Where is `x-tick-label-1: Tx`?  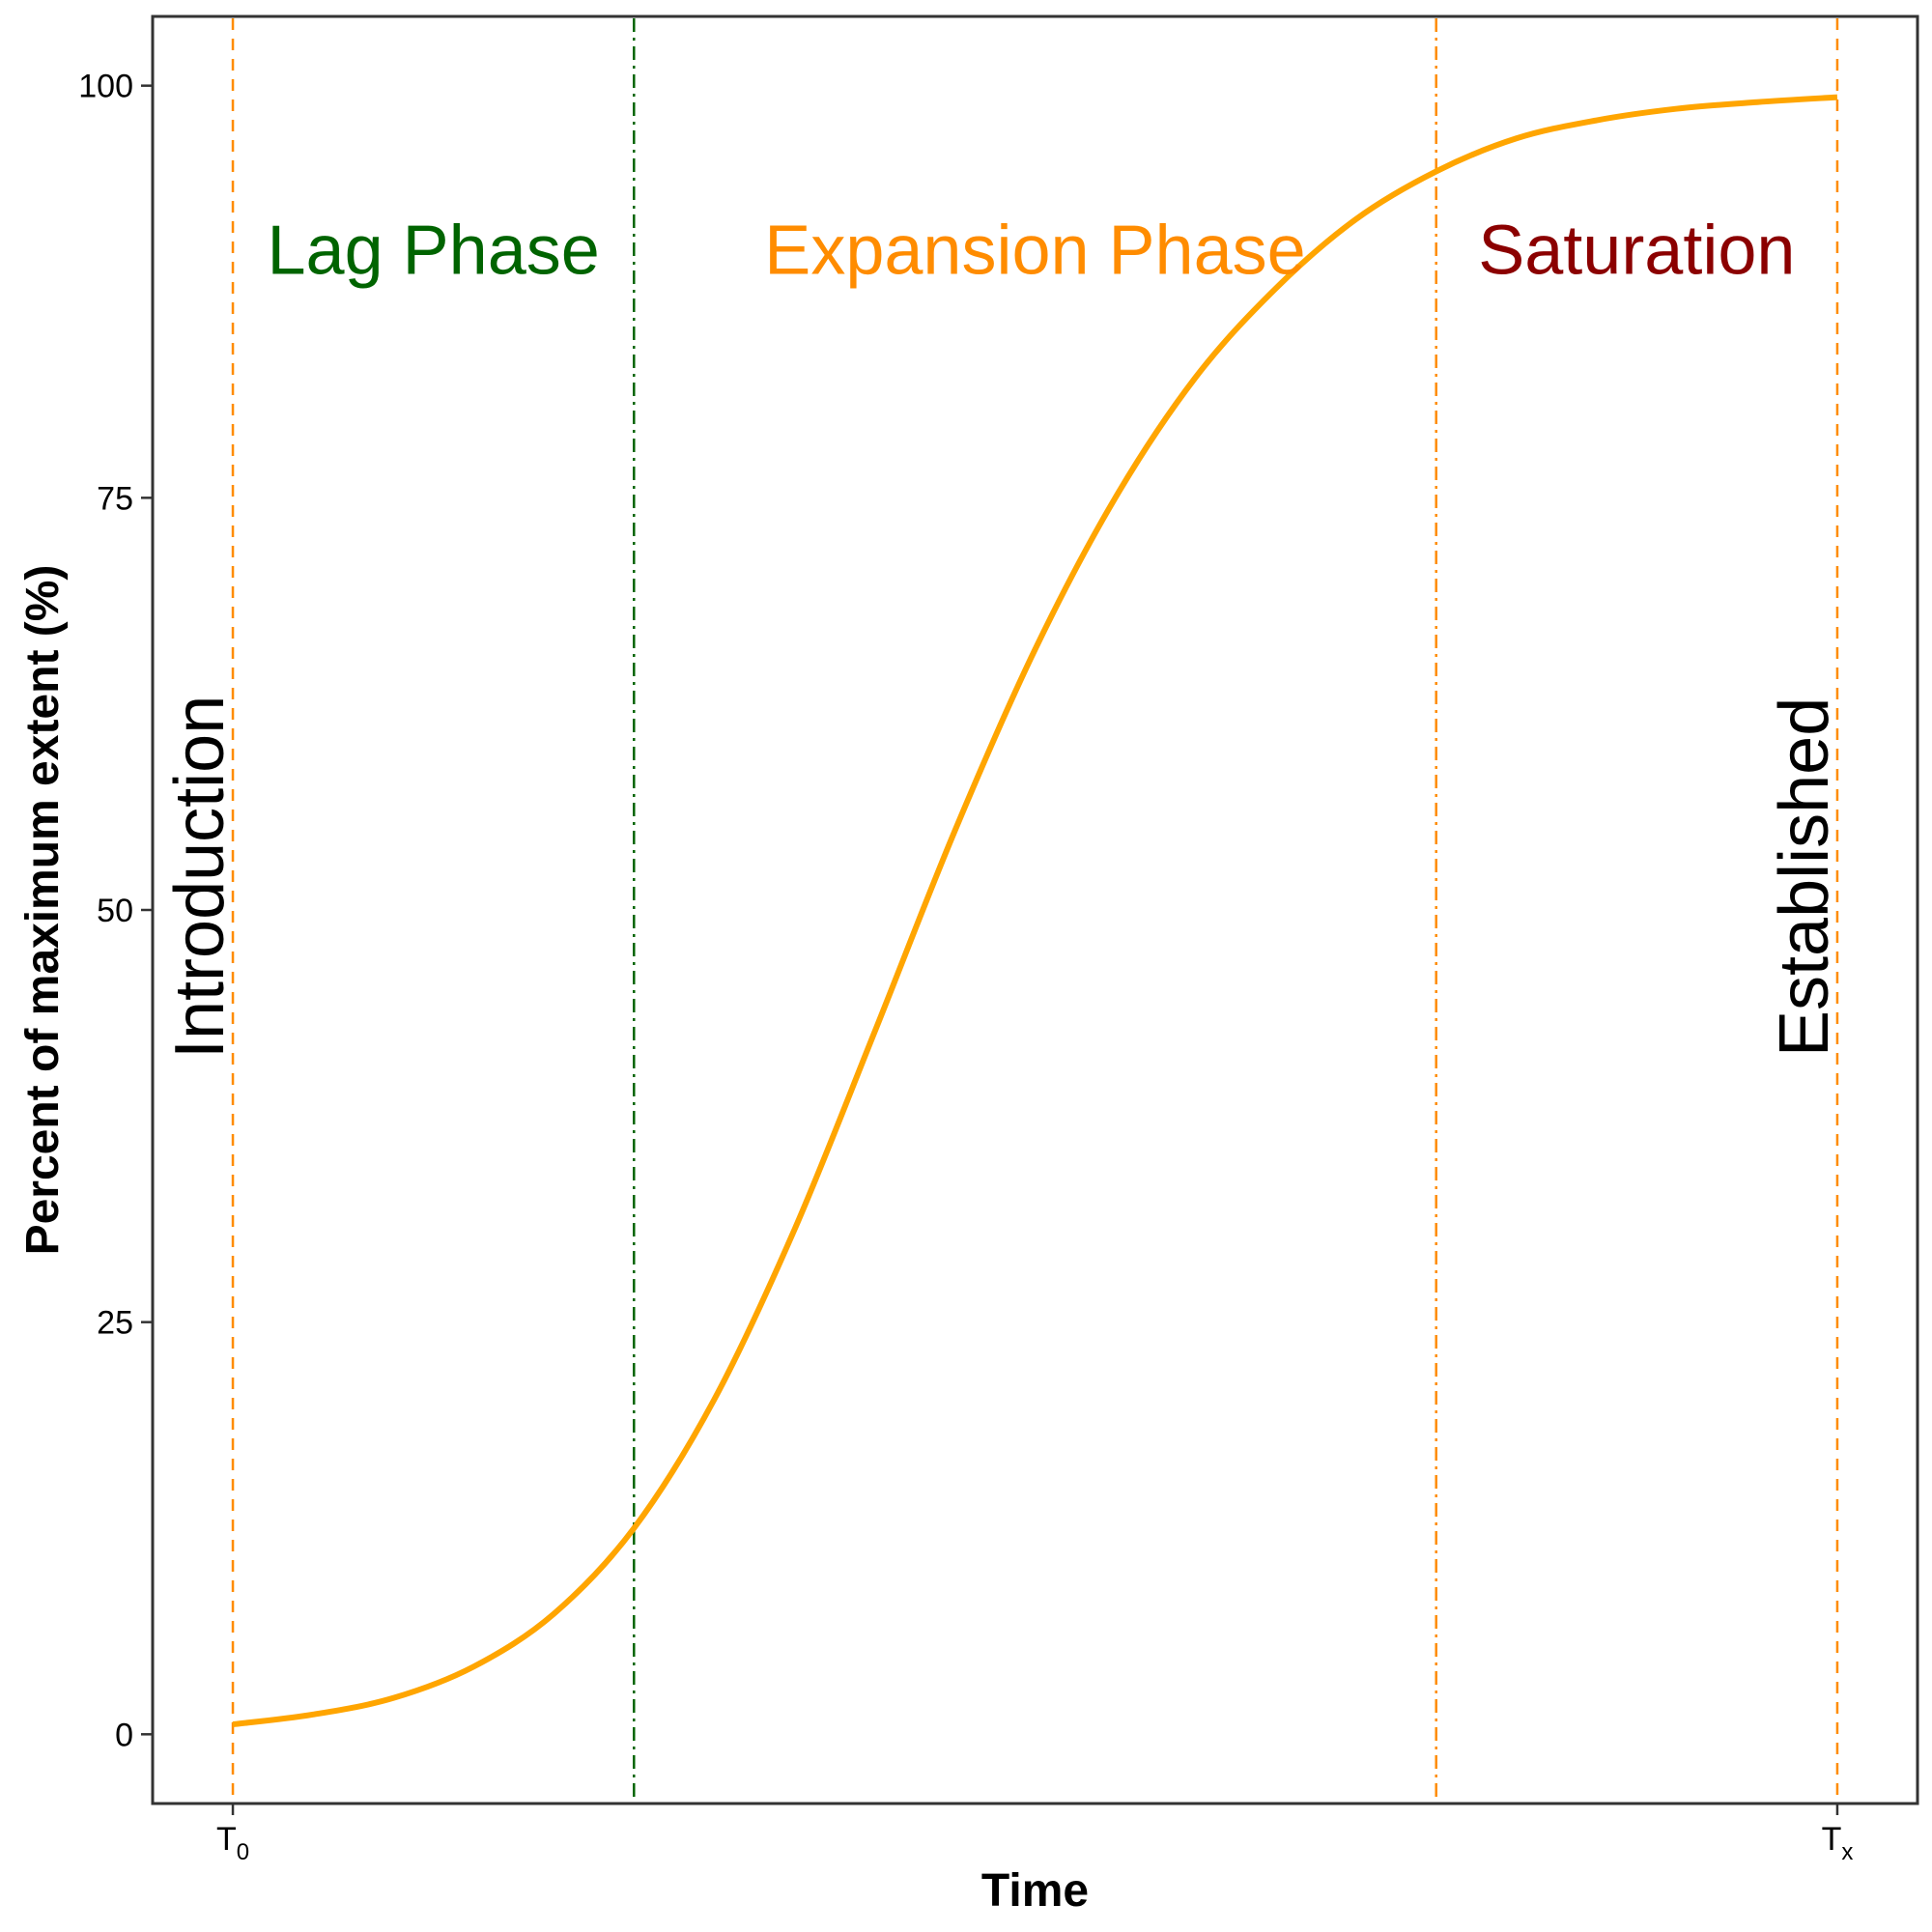
x-tick-label-1: Tx is located at coordinates (1838, 1843).